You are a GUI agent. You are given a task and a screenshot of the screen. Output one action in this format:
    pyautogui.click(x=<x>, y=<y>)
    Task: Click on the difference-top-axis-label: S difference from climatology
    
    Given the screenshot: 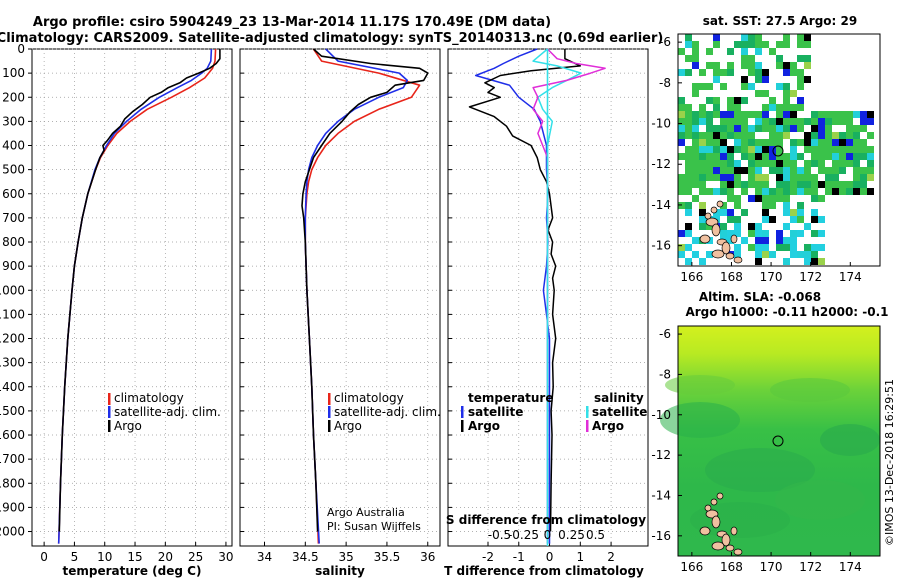 What is the action you would take?
    pyautogui.click(x=546, y=520)
    